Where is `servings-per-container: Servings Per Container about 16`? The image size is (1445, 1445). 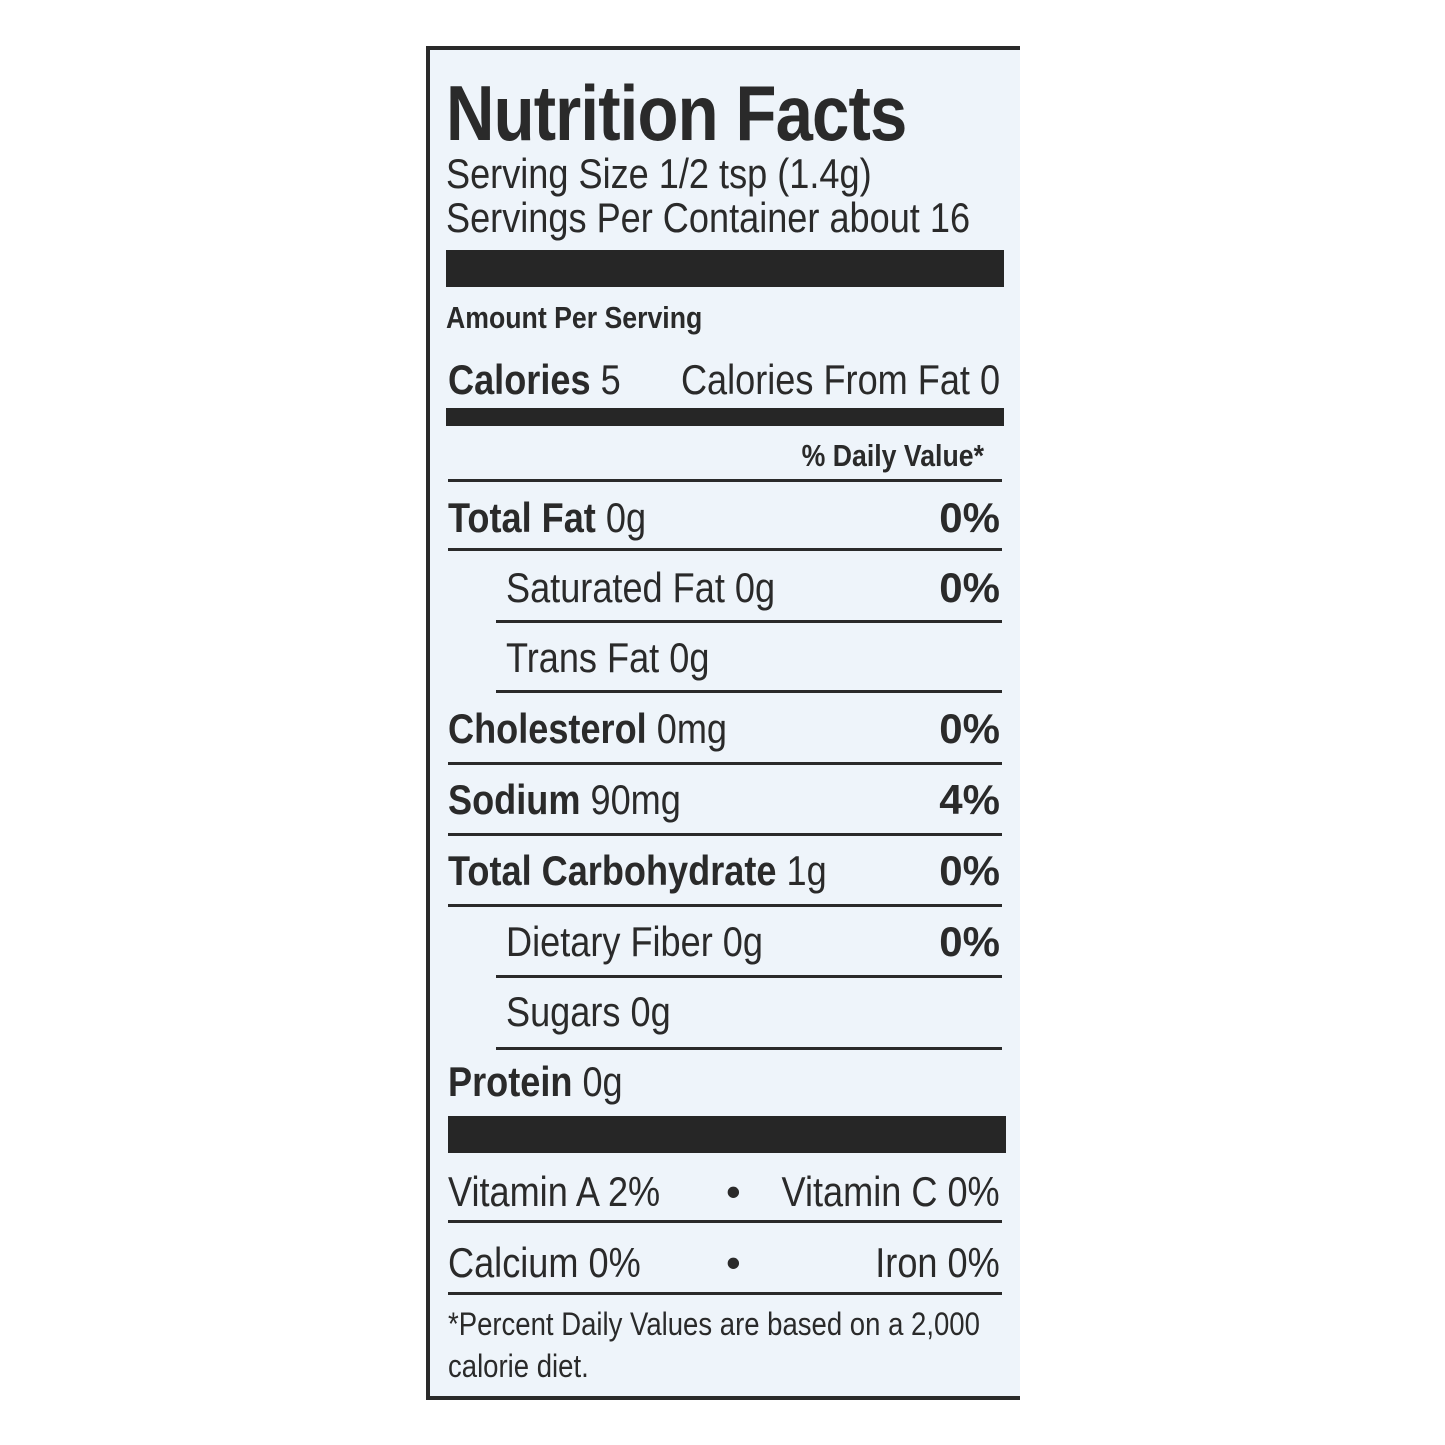
servings-per-container: Servings Per Container about 16 is located at coordinates (750, 218).